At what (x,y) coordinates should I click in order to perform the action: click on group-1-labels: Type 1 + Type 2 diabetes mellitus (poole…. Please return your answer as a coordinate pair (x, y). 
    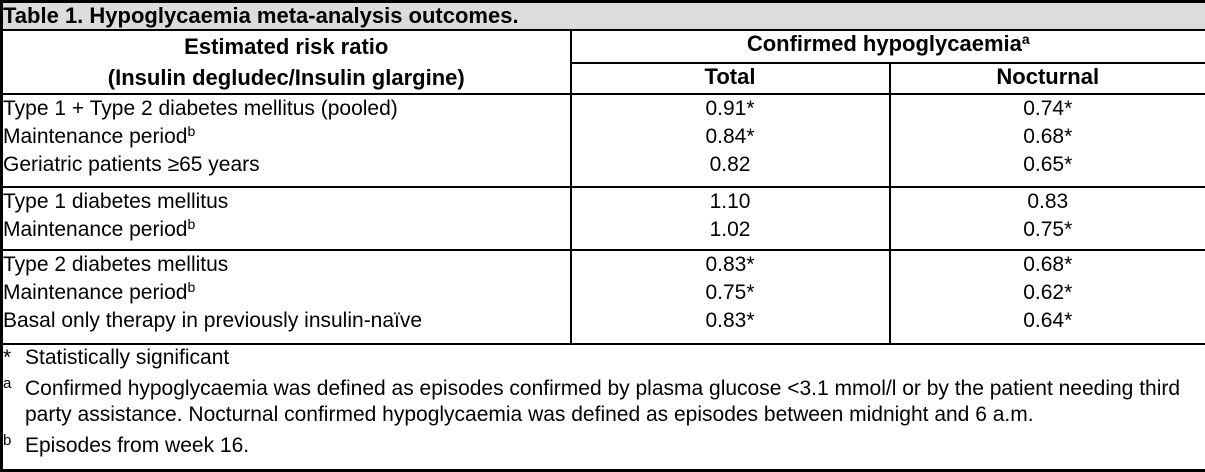
    Looking at the image, I should click on (286, 140).